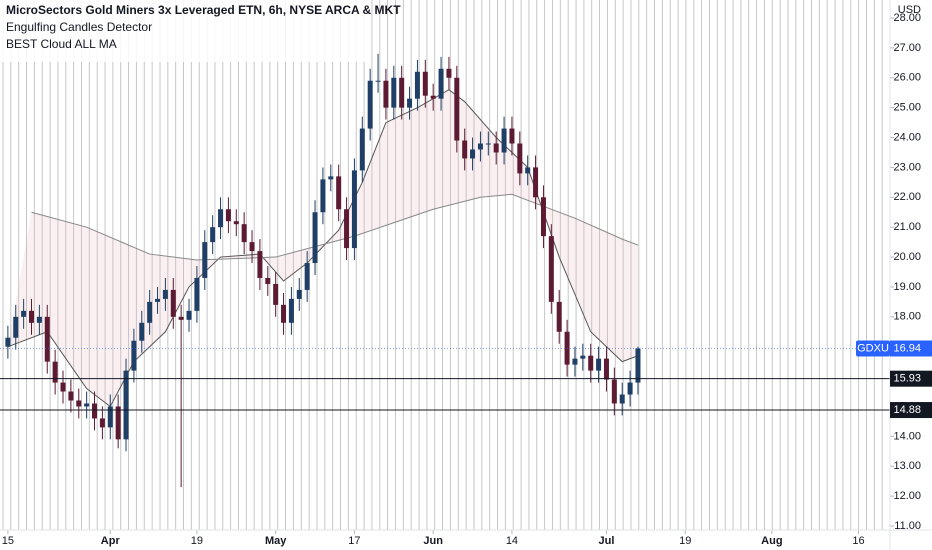 Image resolution: width=932 pixels, height=550 pixels. What do you see at coordinates (907, 410) in the screenshot?
I see `level-label: 14.88` at bounding box center [907, 410].